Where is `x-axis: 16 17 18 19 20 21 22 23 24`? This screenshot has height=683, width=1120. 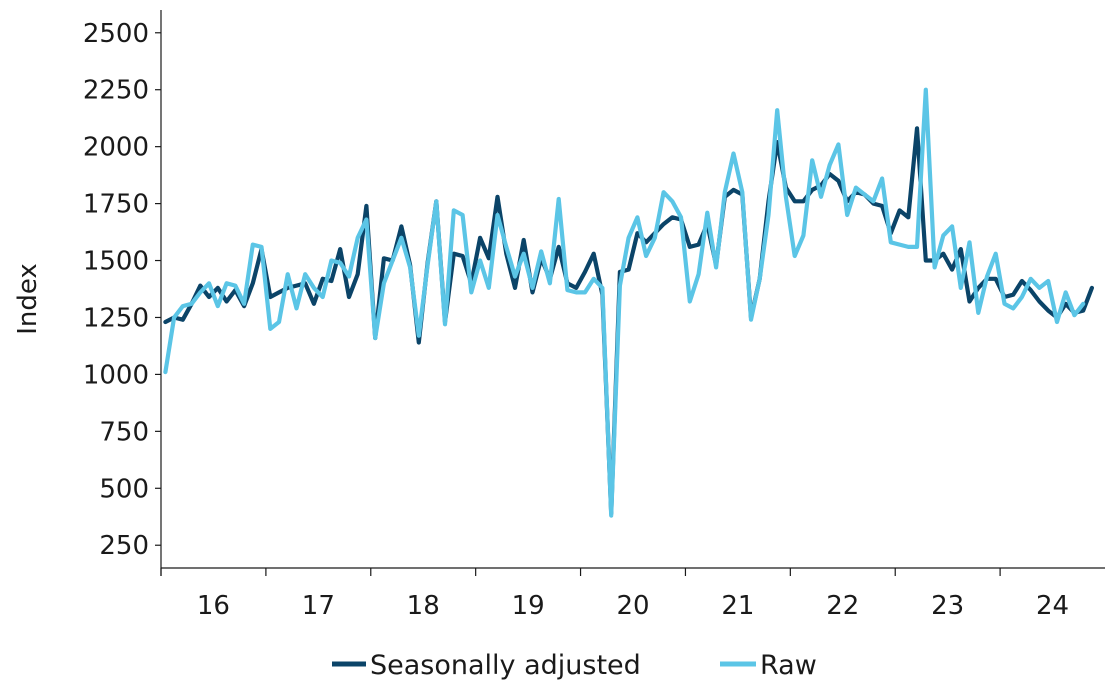 x-axis: 16 17 18 19 20 21 22 23 24 is located at coordinates (632, 594).